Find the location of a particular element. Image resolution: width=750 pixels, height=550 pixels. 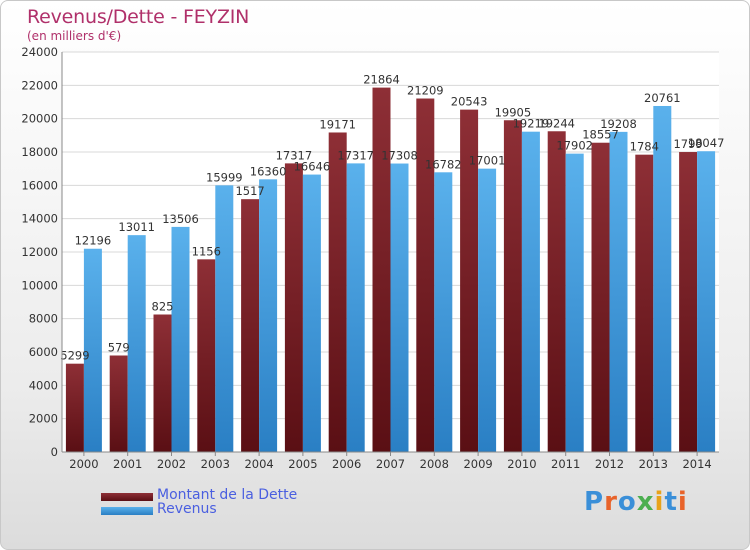

data-label-debt: 1799 is located at coordinates (687, 144).